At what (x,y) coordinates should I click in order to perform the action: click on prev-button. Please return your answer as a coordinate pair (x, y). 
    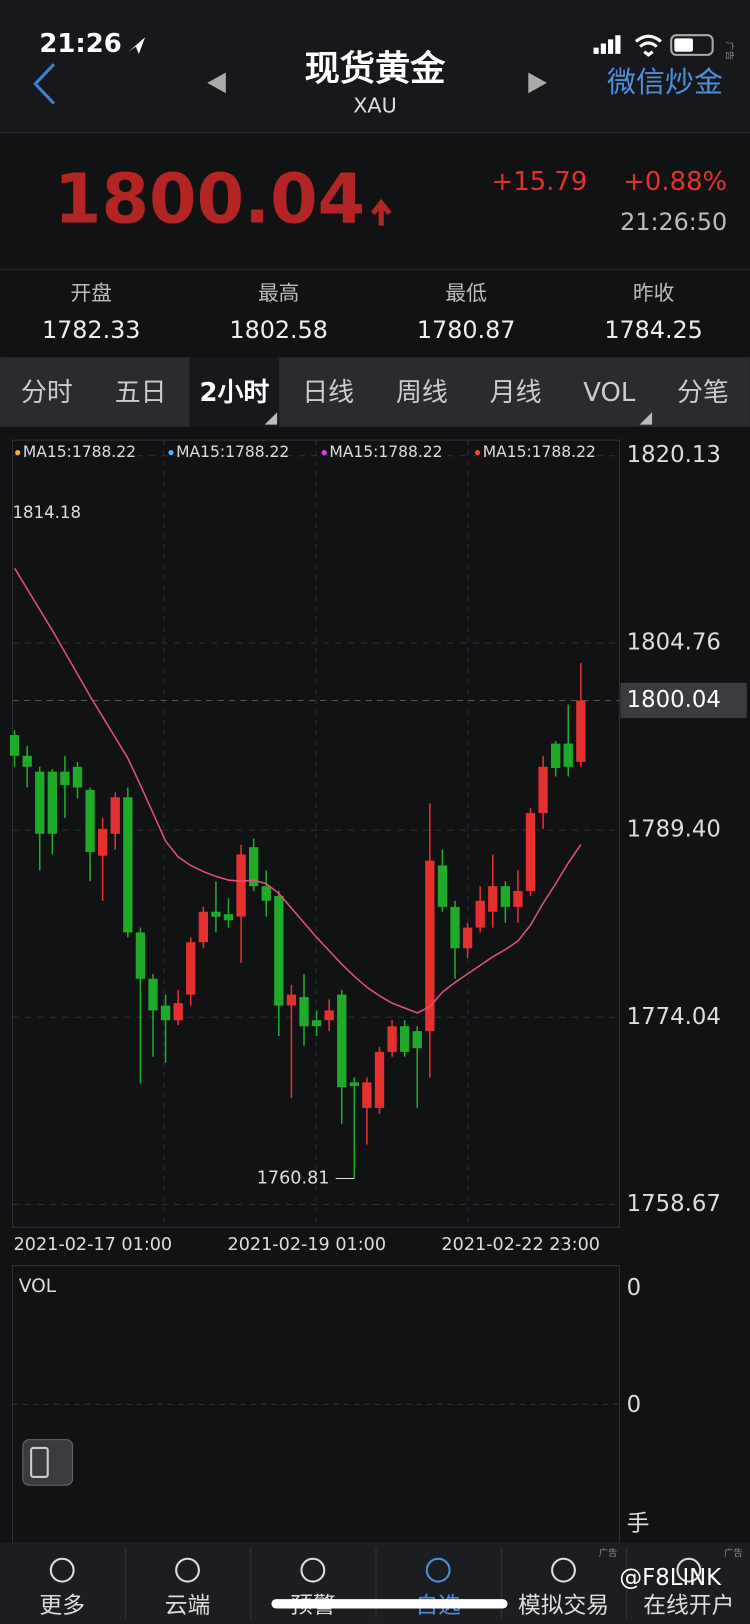
    Looking at the image, I should click on (216, 83).